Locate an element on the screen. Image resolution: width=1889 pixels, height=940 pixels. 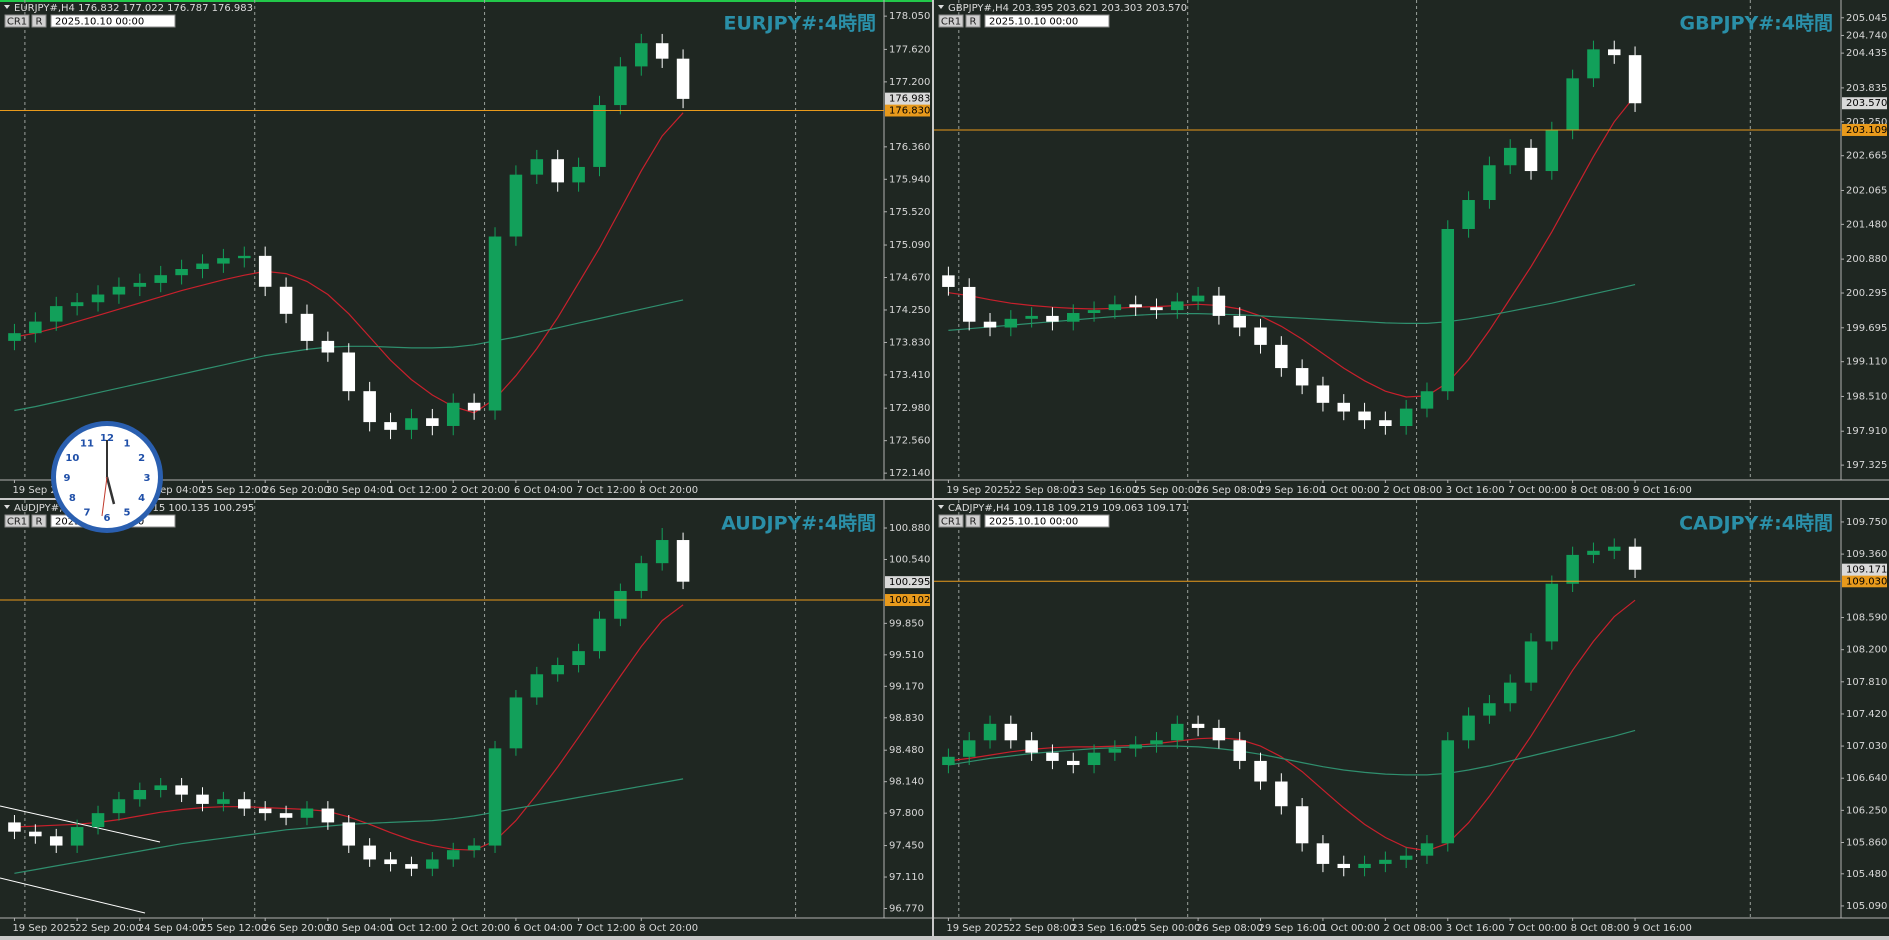
x-tick-label: 25 Sep 12:00 is located at coordinates (233, 490).